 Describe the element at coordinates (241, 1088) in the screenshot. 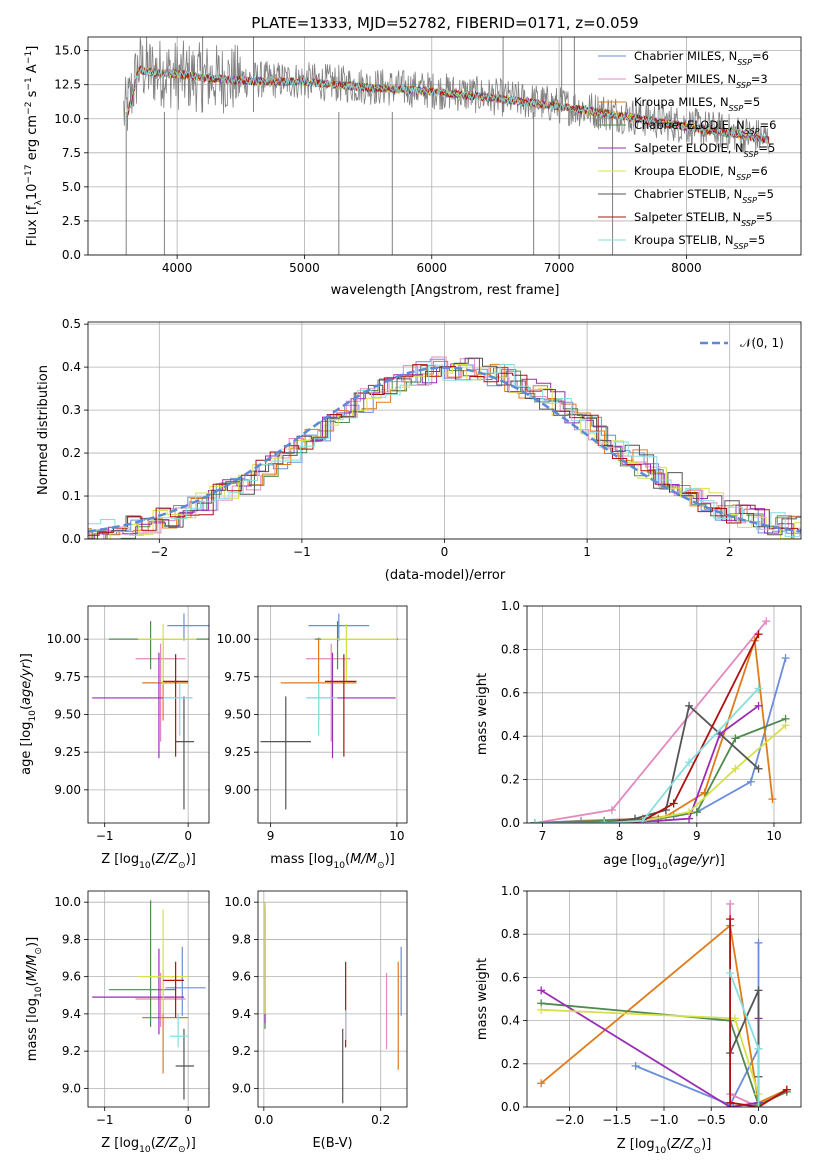

I see `y-tick-label: 9.0` at that location.